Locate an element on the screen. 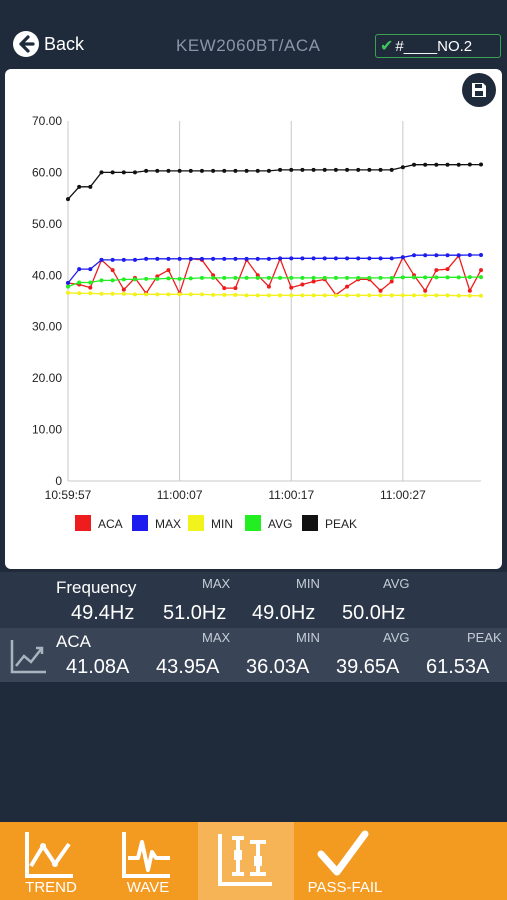 This screenshot has height=900, width=507. legend-label: MAX is located at coordinates (168, 524).